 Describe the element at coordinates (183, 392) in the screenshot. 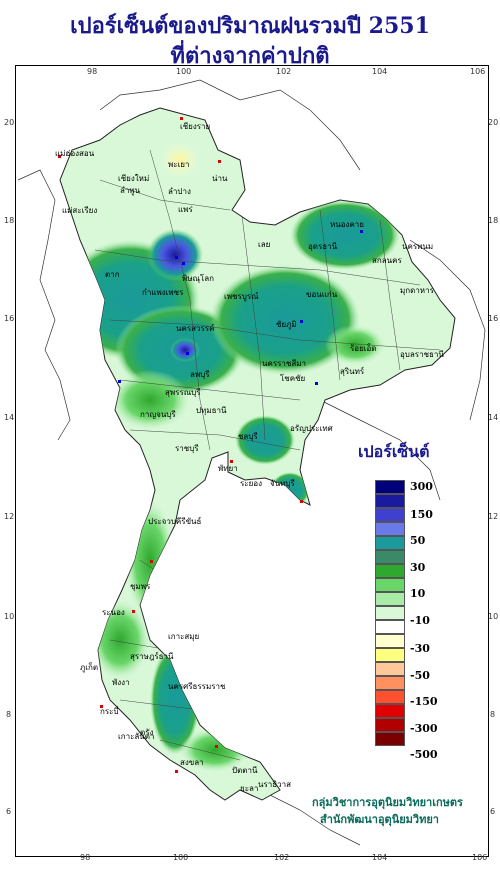

I see `place-label: สุพรรณบุรี` at that location.